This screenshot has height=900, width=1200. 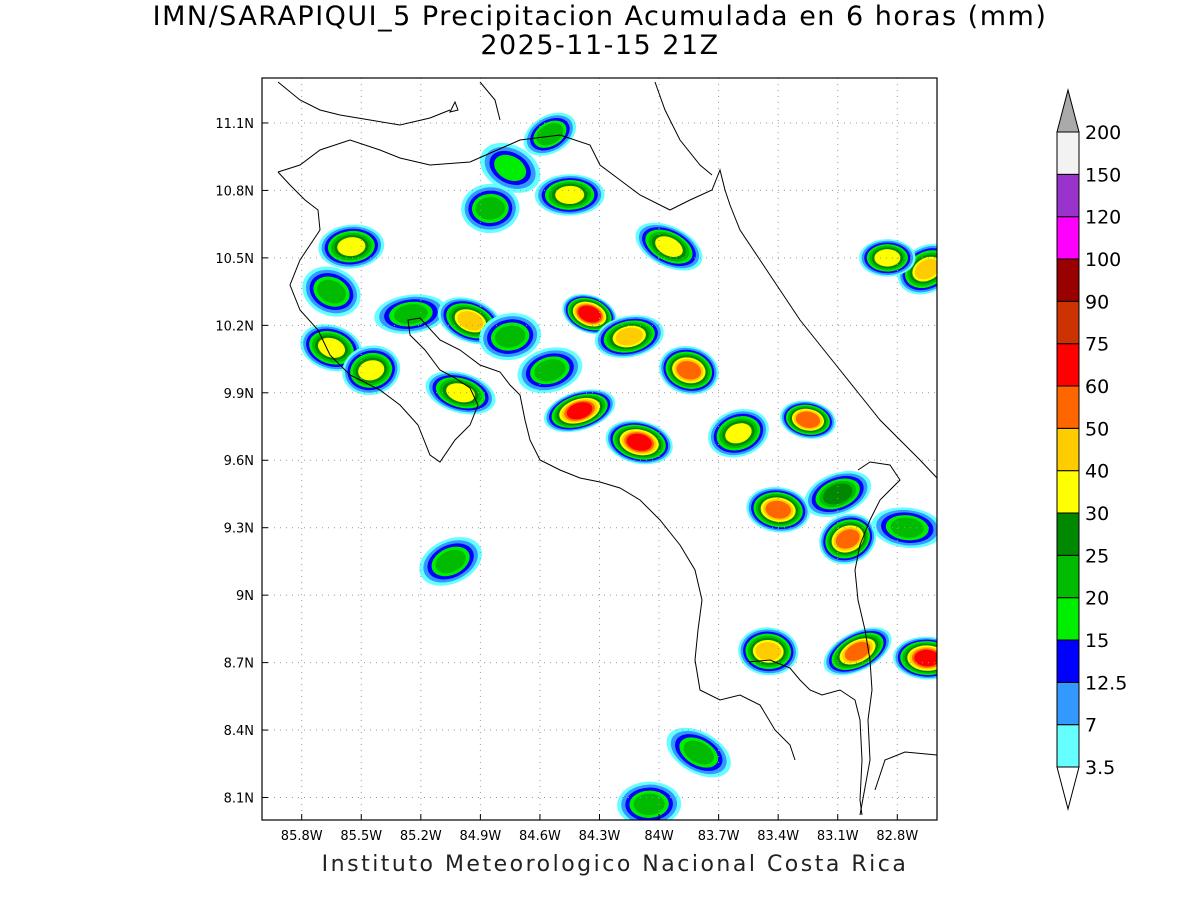 I want to click on panama-north-coast, so click(x=905, y=771).